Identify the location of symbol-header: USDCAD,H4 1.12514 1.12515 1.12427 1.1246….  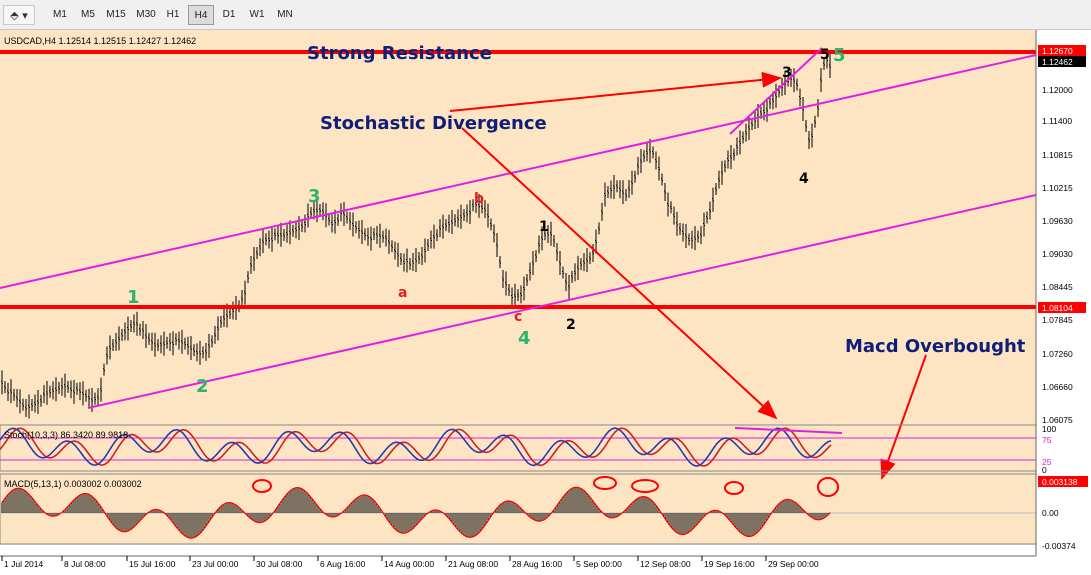
(100, 41).